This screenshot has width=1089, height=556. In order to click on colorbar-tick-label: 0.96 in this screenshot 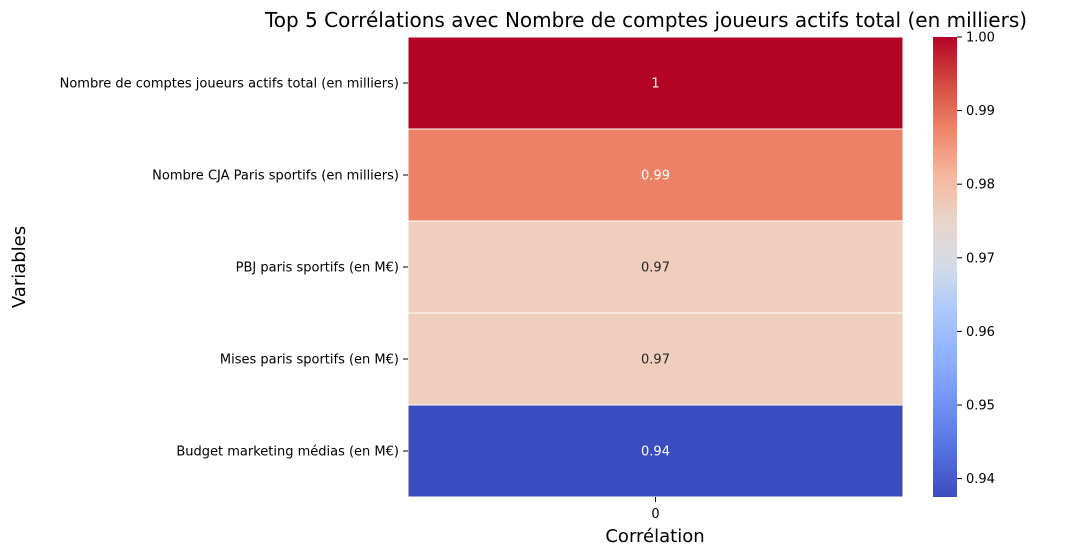, I will do `click(980, 332)`.